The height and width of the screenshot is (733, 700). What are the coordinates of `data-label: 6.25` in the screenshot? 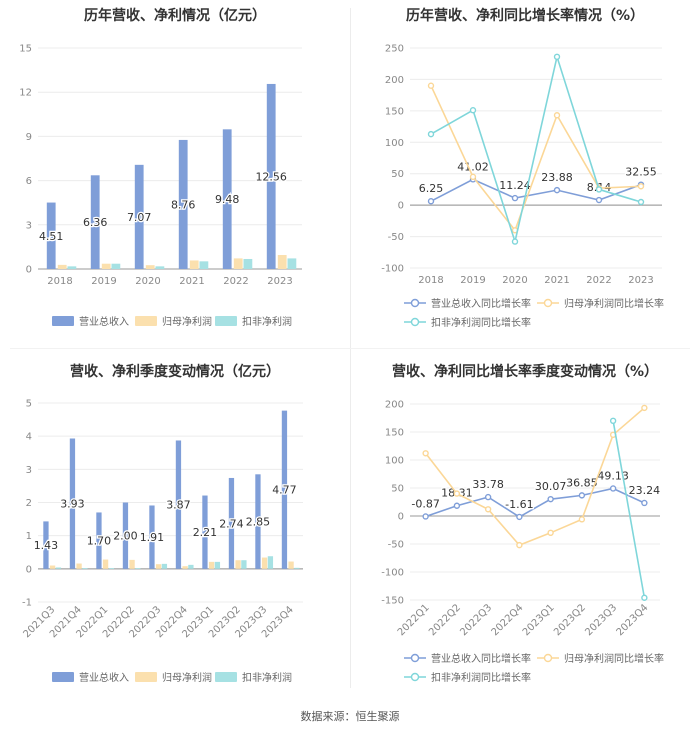 It's located at (431, 188).